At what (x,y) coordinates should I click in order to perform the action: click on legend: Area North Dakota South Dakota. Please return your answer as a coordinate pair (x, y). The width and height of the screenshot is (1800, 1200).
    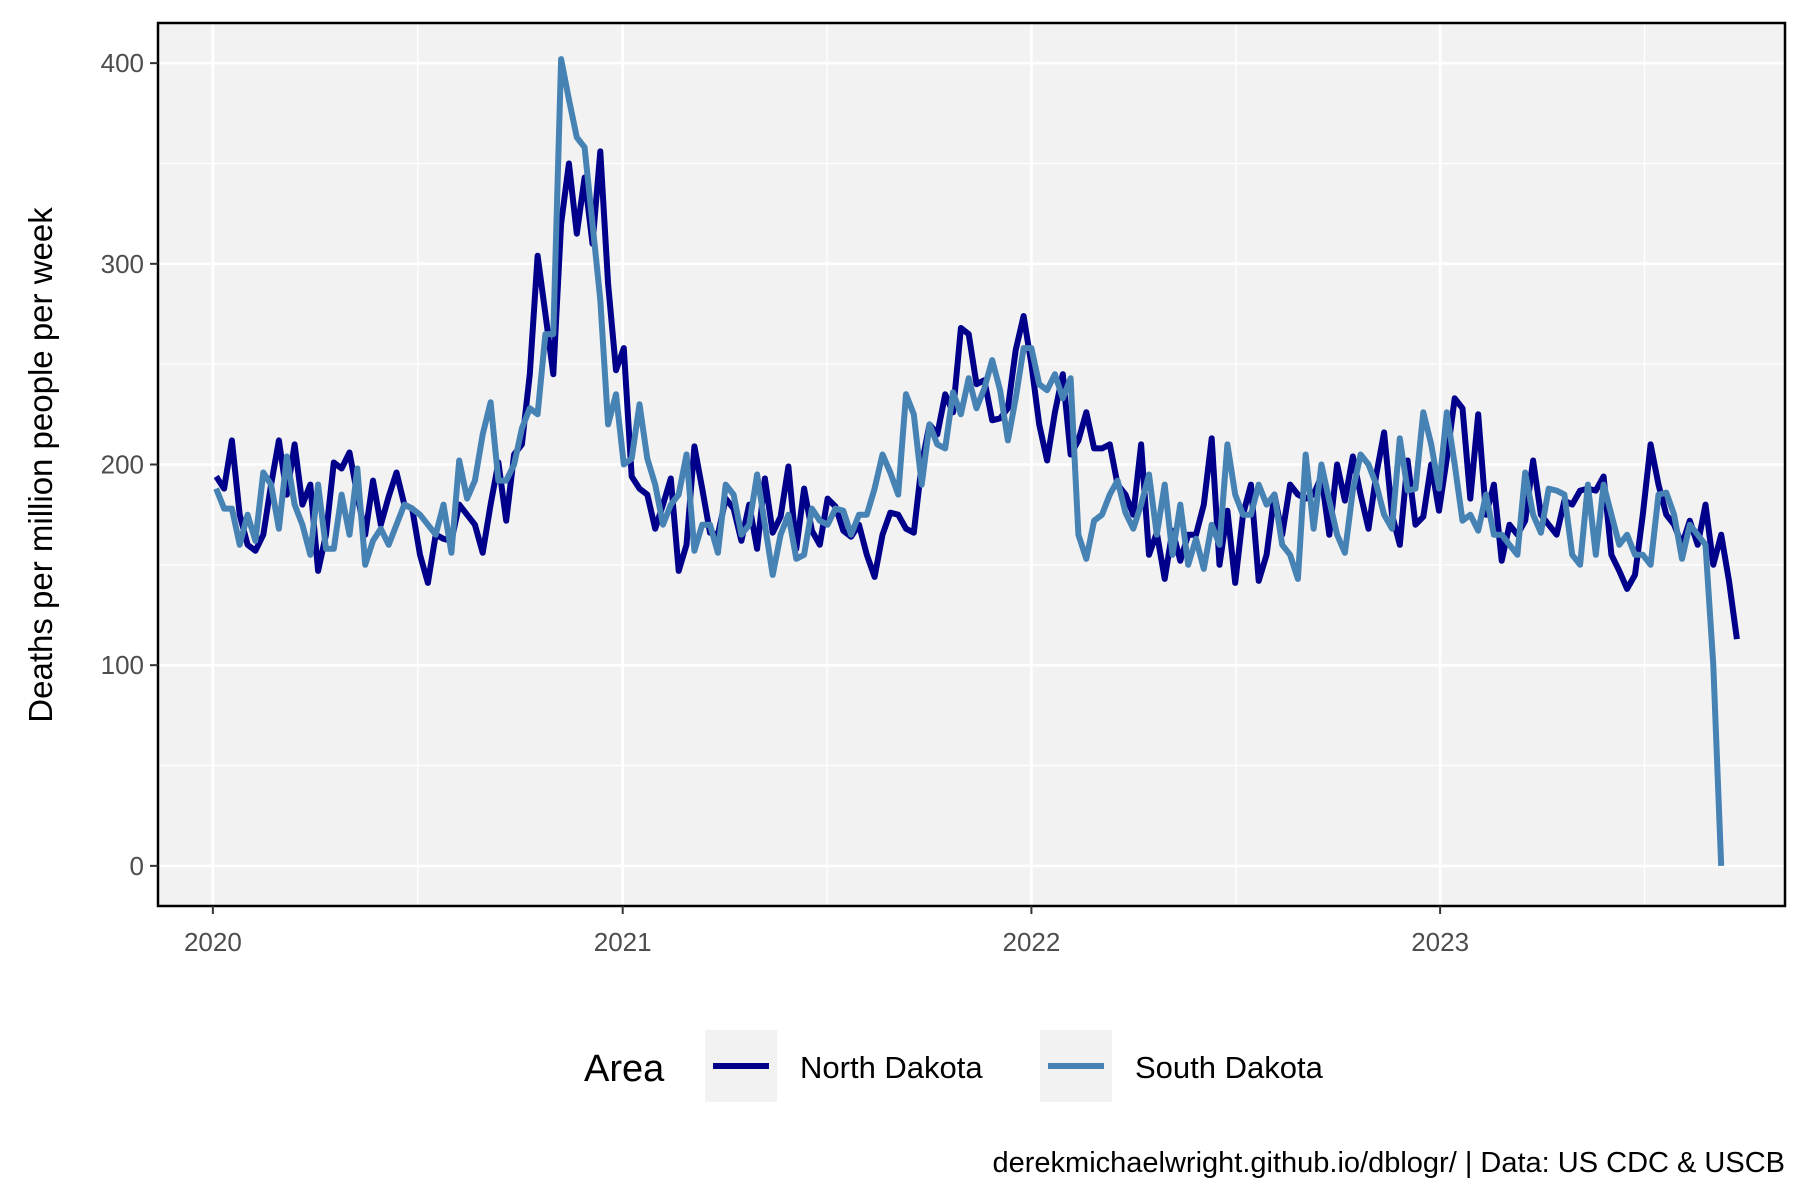
    Looking at the image, I should click on (954, 1066).